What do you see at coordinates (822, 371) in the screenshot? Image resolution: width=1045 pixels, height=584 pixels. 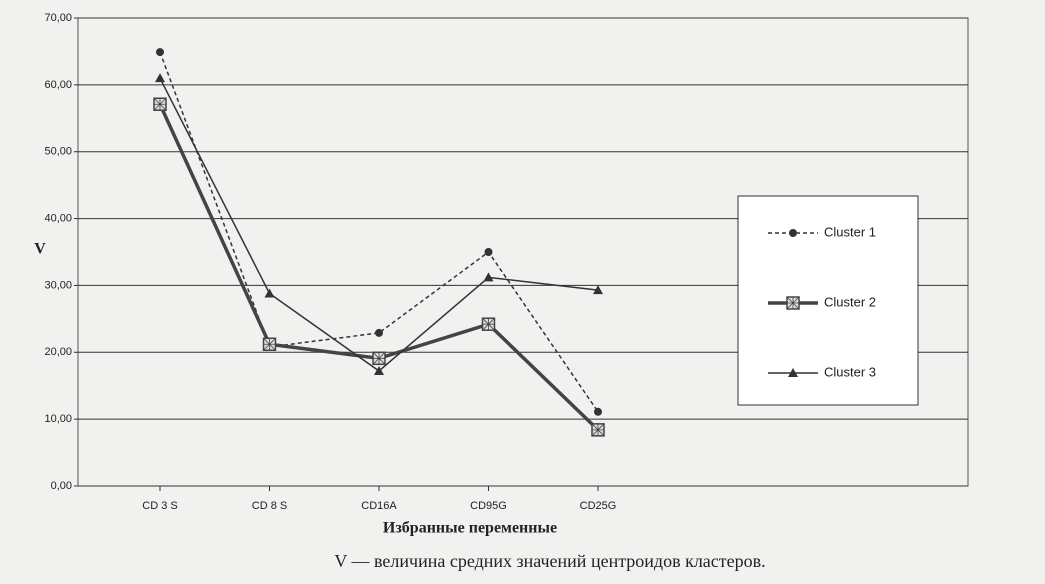 I see `legend-item: Cluster 3` at bounding box center [822, 371].